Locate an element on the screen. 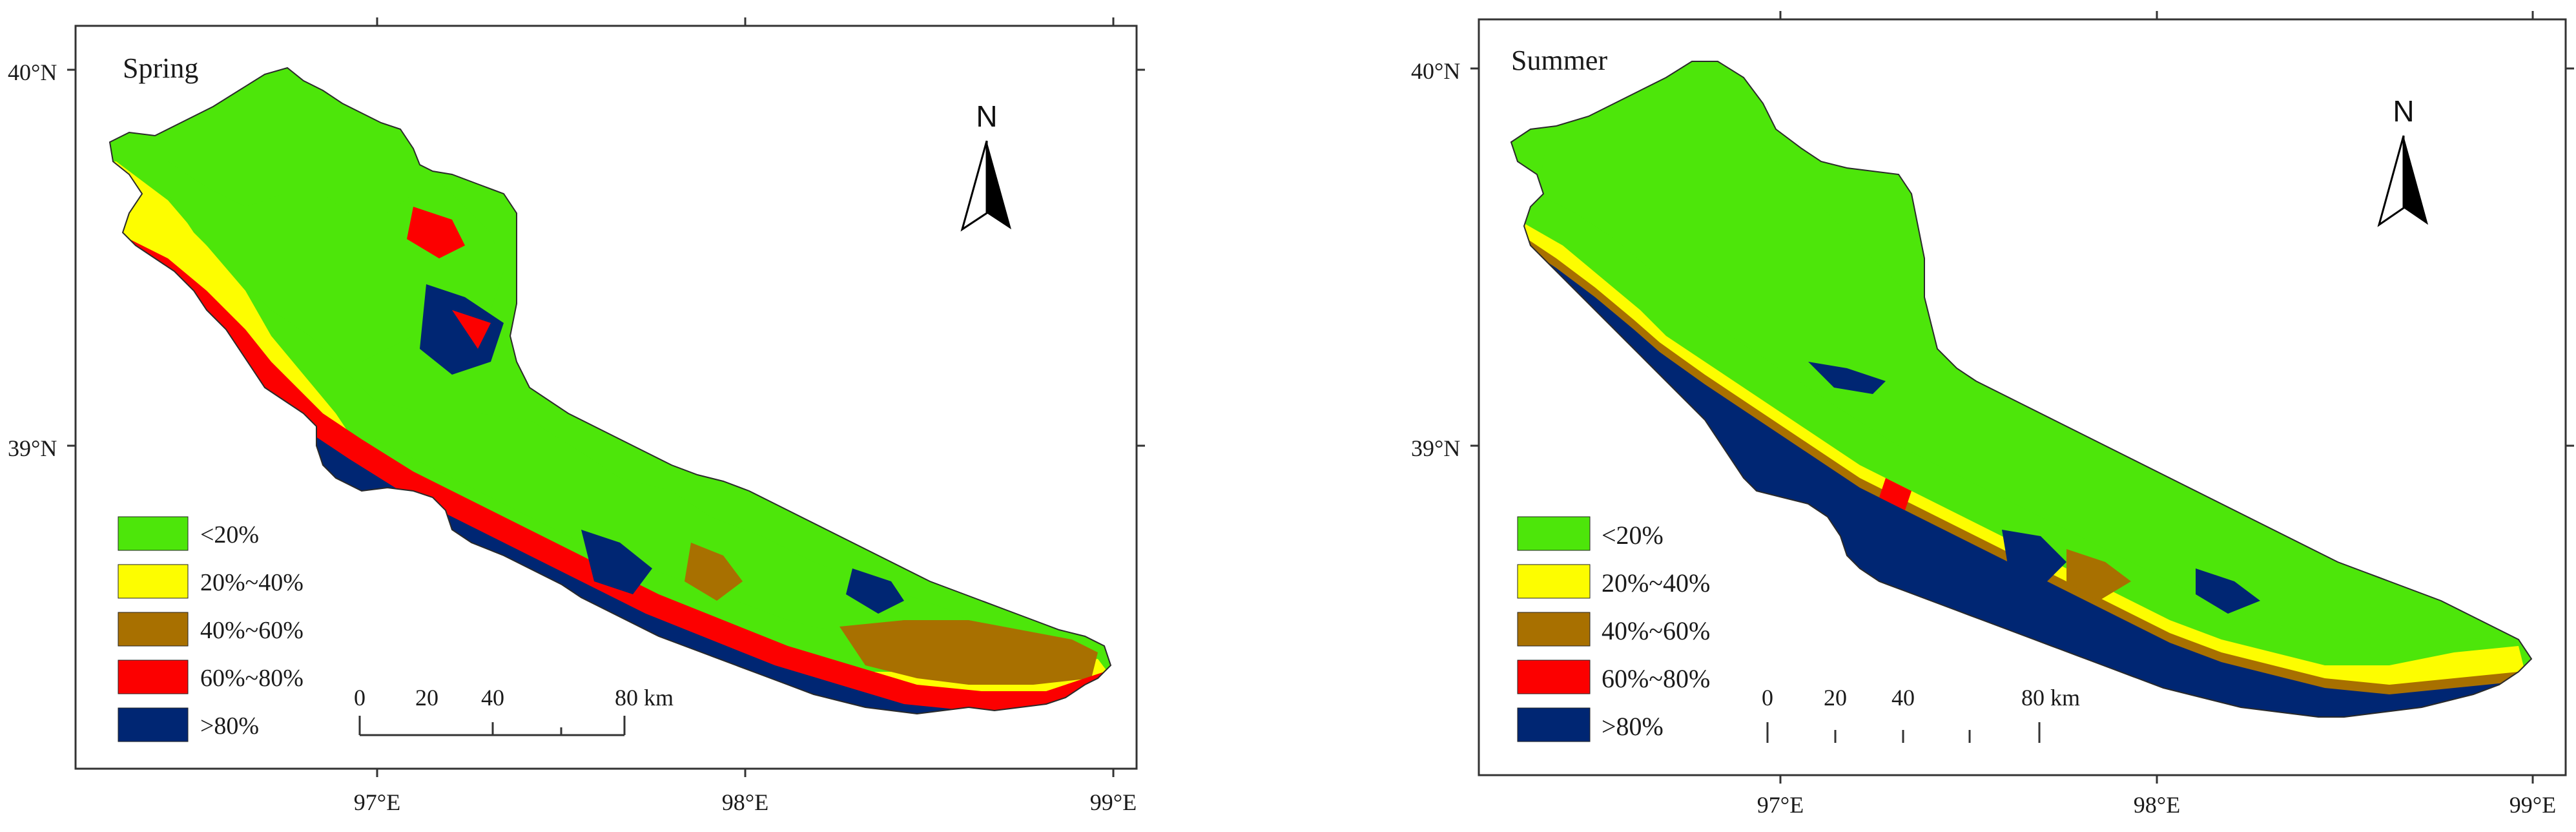  map-title: Spring is located at coordinates (160, 68).